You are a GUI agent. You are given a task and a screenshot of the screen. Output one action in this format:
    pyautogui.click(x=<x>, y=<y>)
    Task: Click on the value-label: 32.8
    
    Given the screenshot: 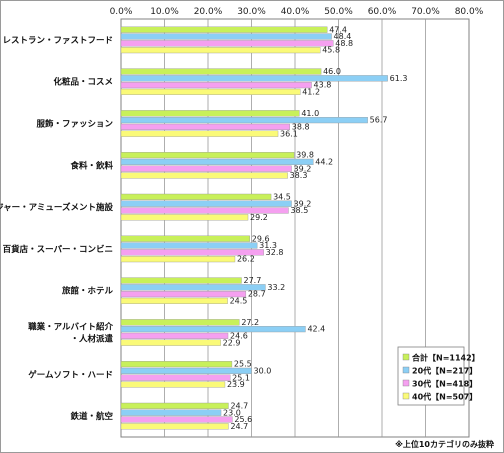 What is the action you would take?
    pyautogui.click(x=275, y=252)
    